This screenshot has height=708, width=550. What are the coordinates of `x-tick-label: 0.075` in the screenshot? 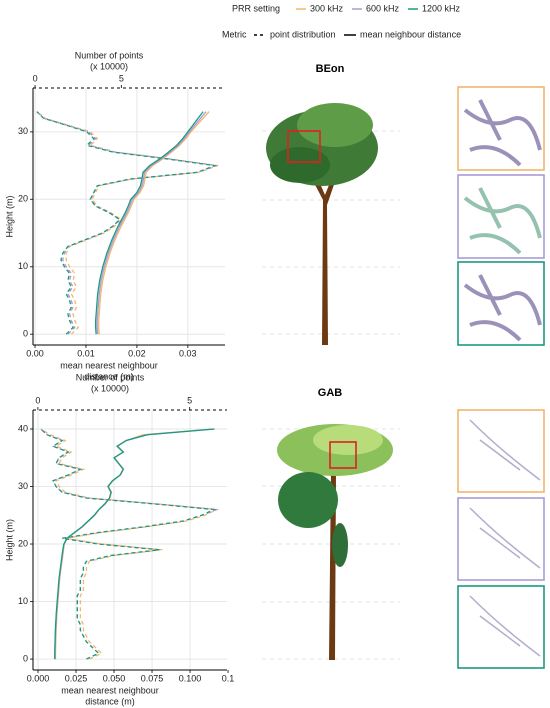 It's located at (152, 678).